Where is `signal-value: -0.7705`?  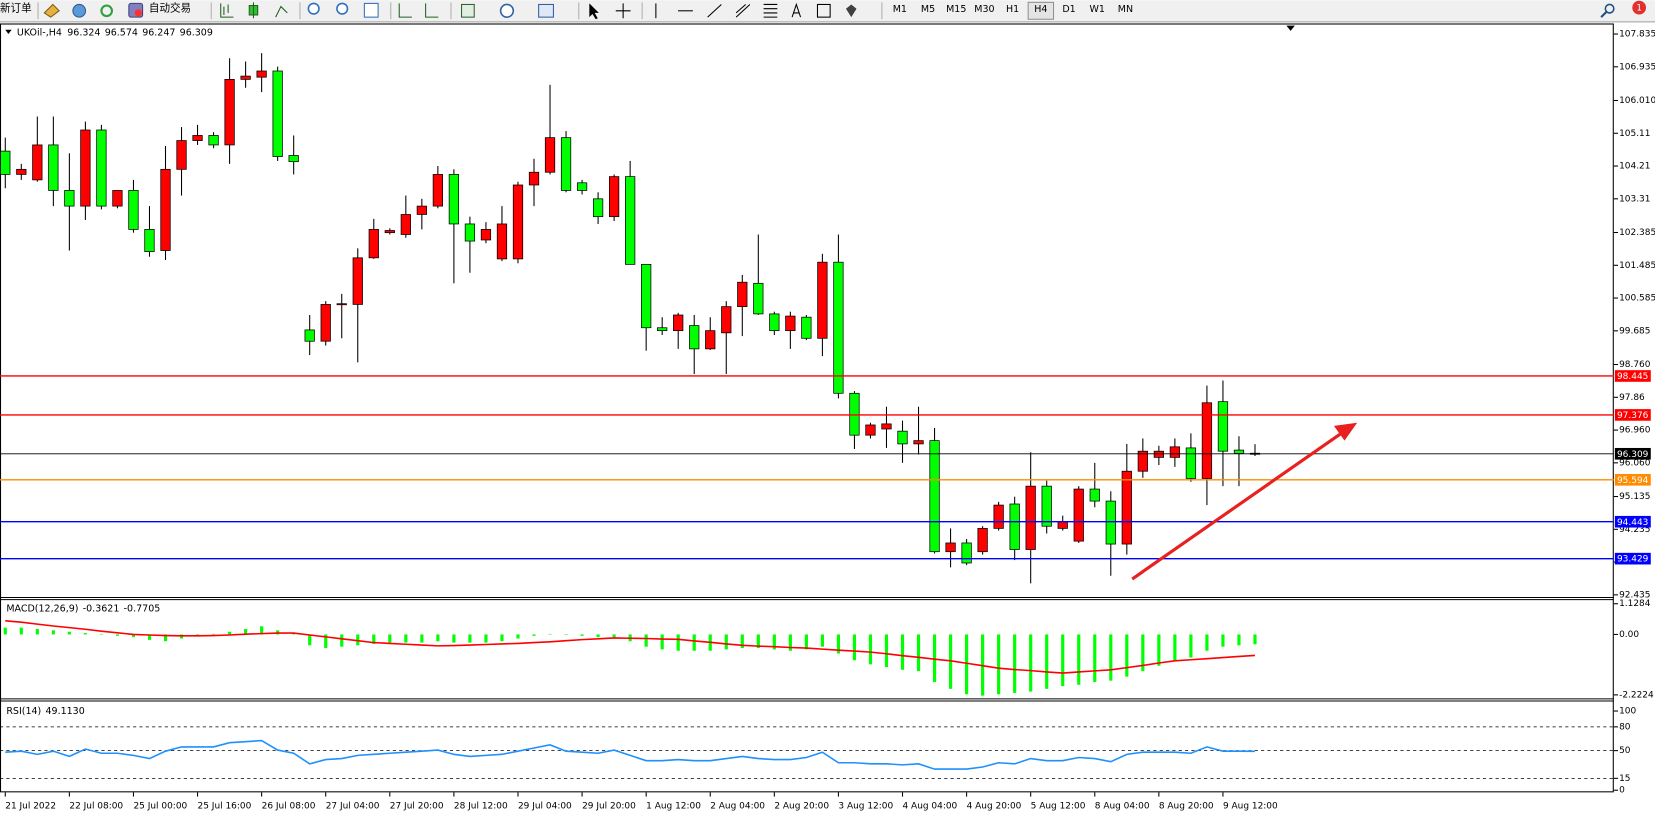
signal-value: -0.7705 is located at coordinates (142, 608).